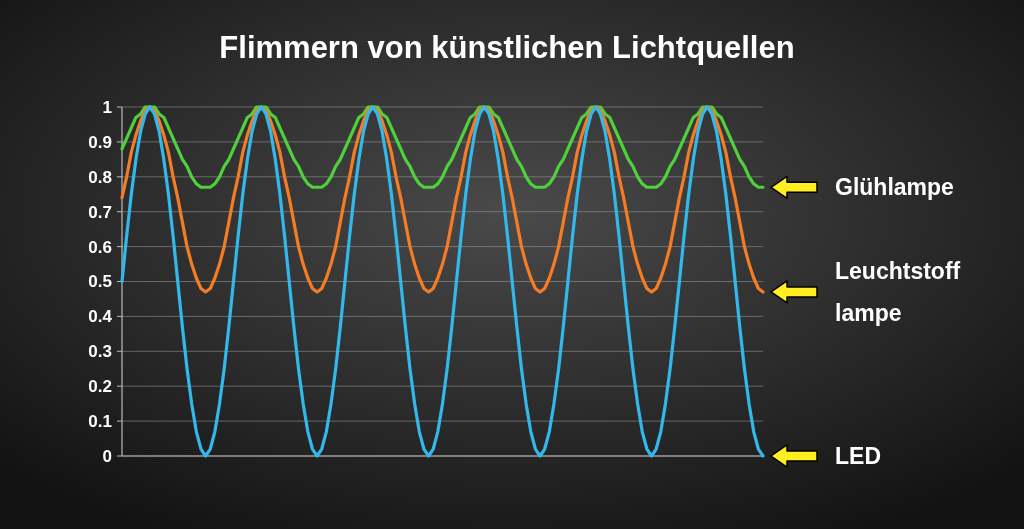  What do you see at coordinates (107, 456) in the screenshot?
I see `y-tick-label: 0` at bounding box center [107, 456].